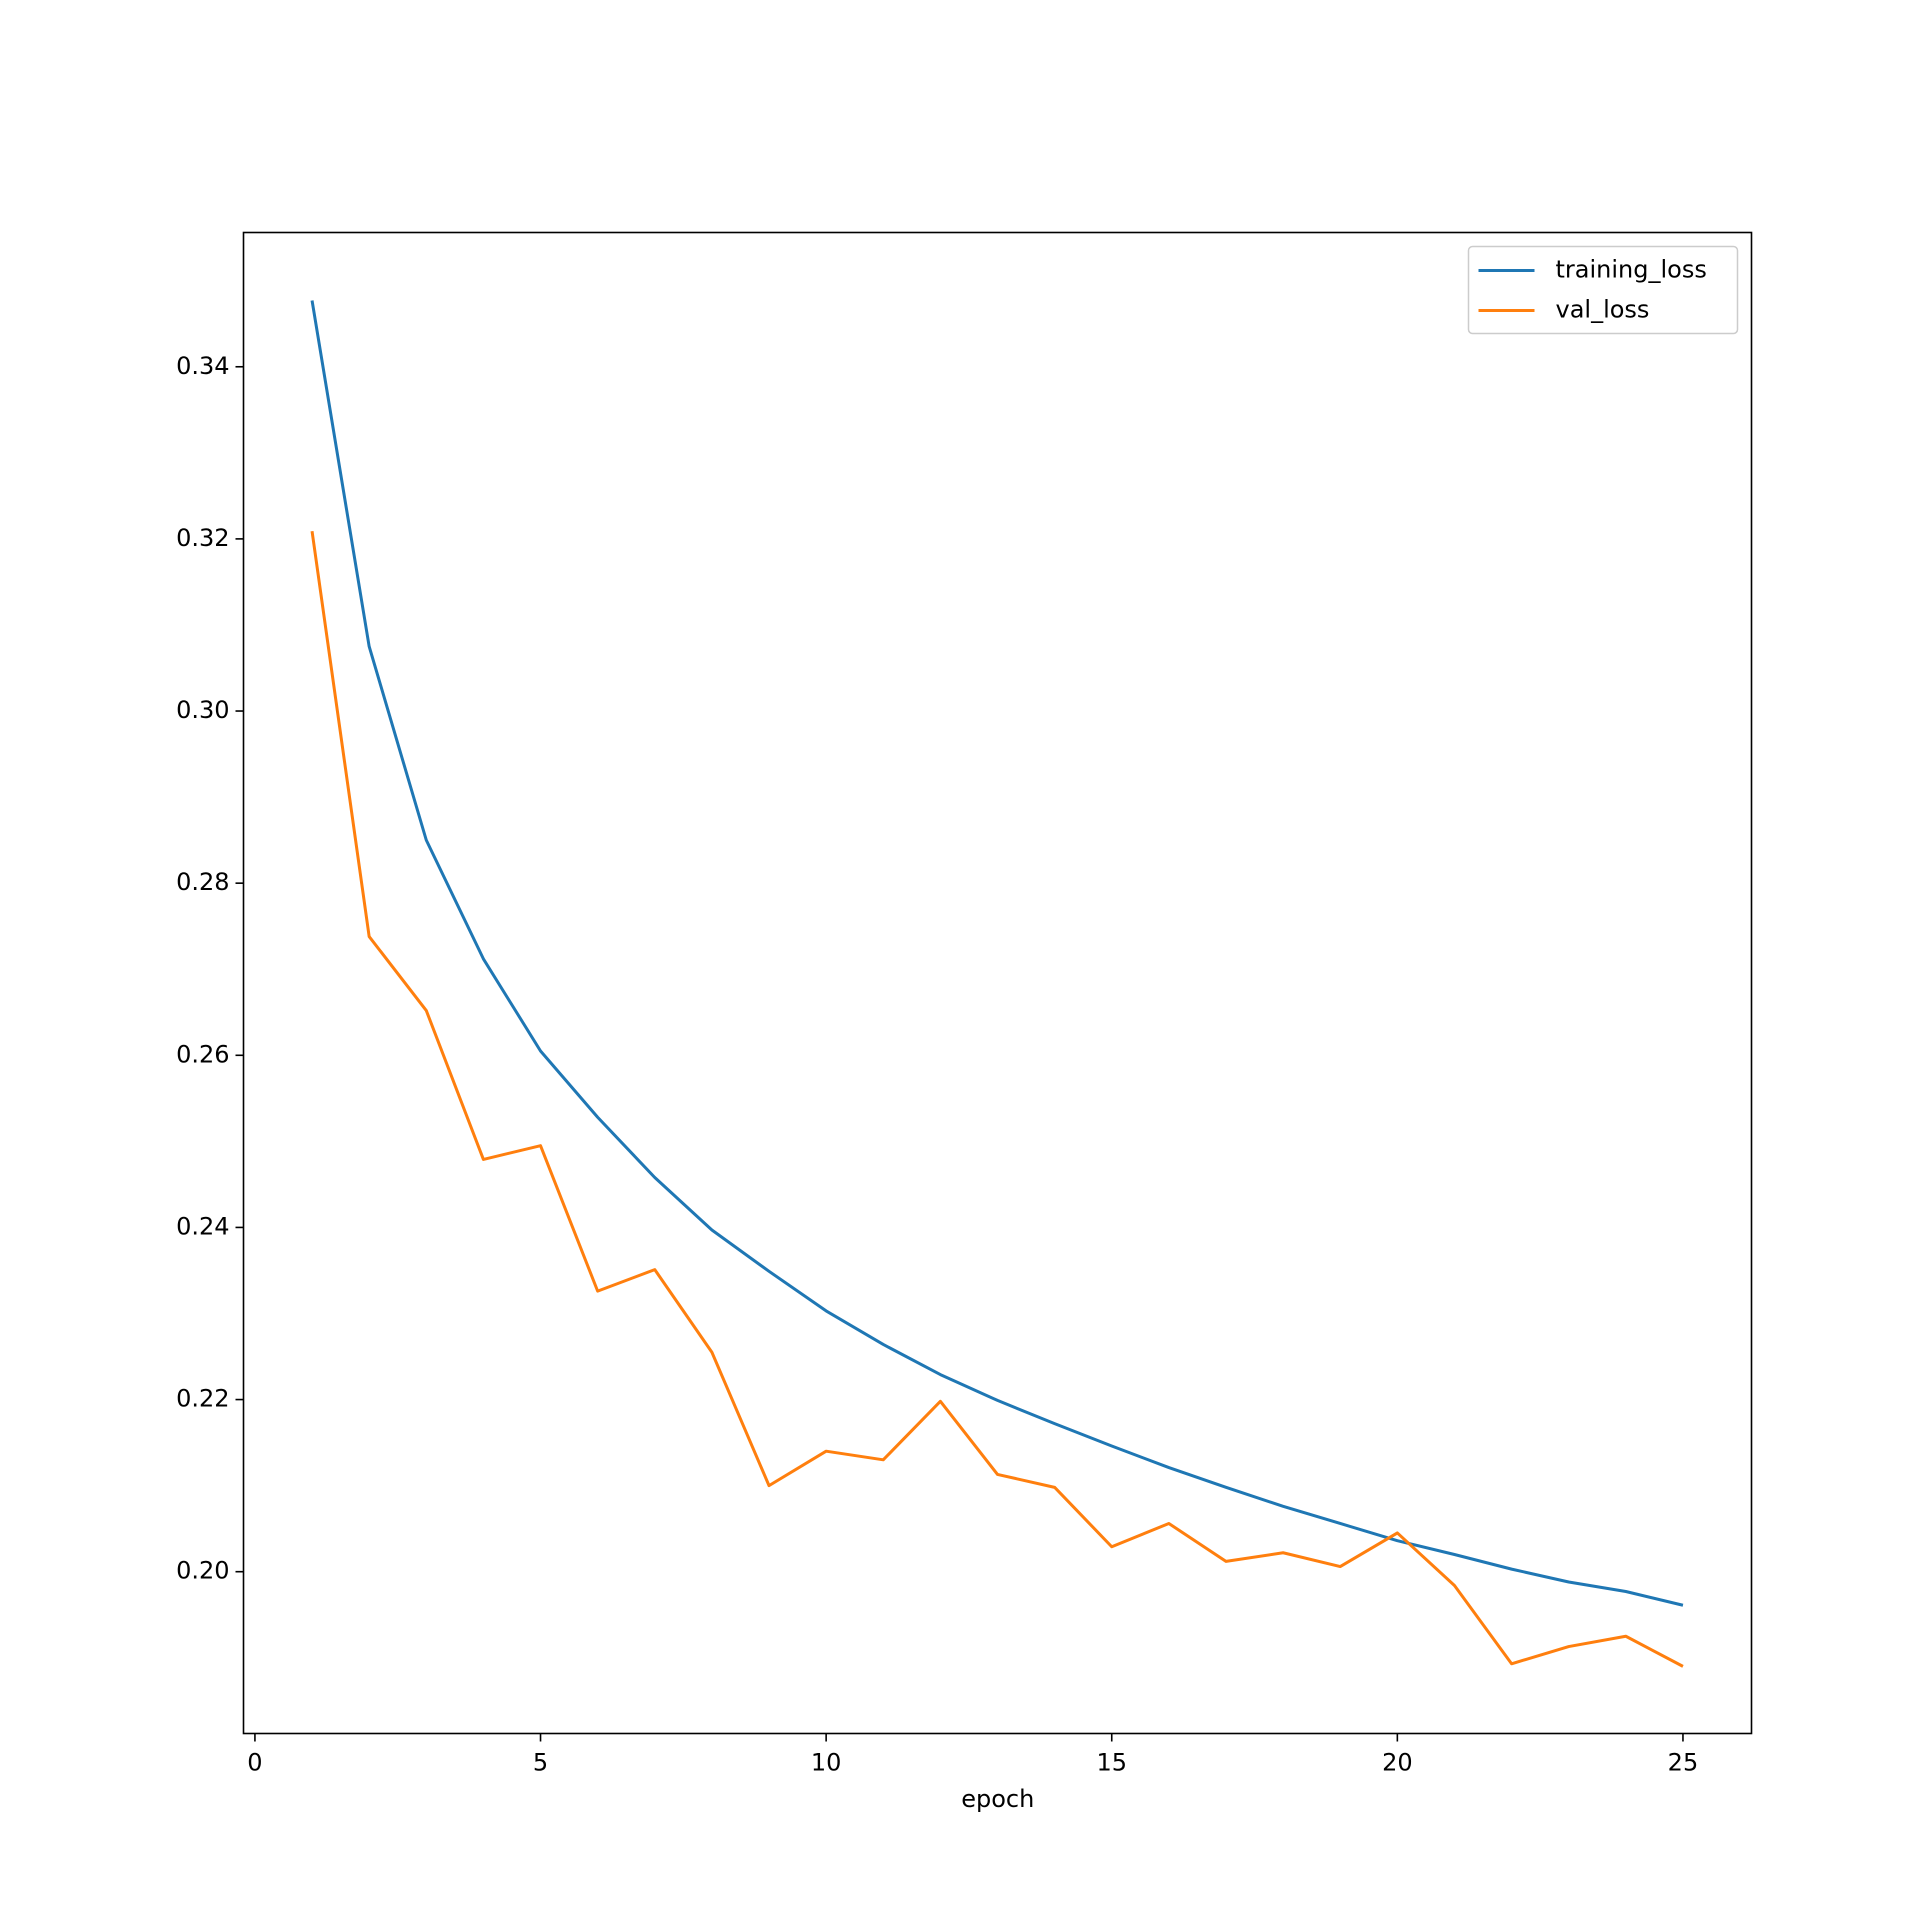 Image resolution: width=1920 pixels, height=1920 pixels. I want to click on x-tick-label: 0, so click(254, 1763).